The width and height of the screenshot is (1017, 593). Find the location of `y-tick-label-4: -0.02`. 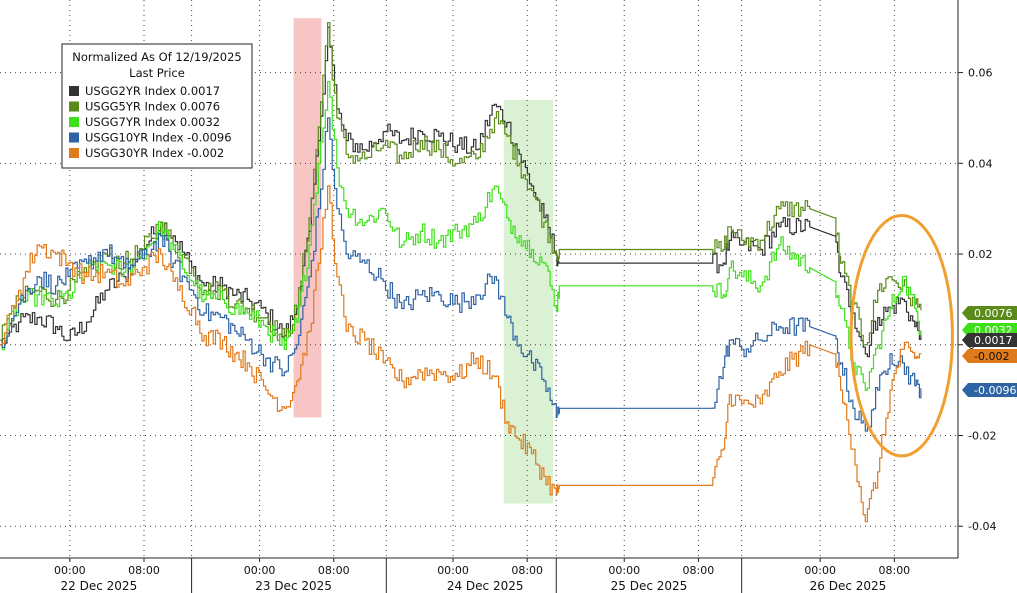

y-tick-label-4: -0.02 is located at coordinates (982, 436).